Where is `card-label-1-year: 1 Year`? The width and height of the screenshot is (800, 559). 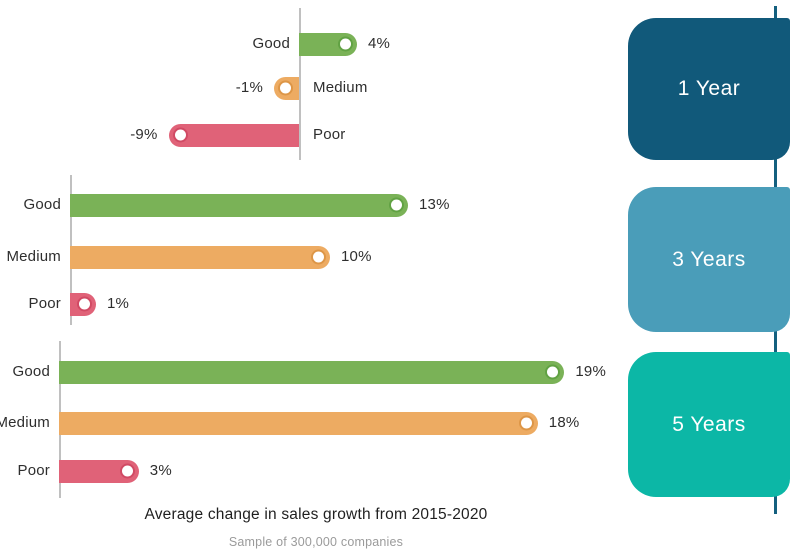 card-label-1-year: 1 Year is located at coordinates (709, 88).